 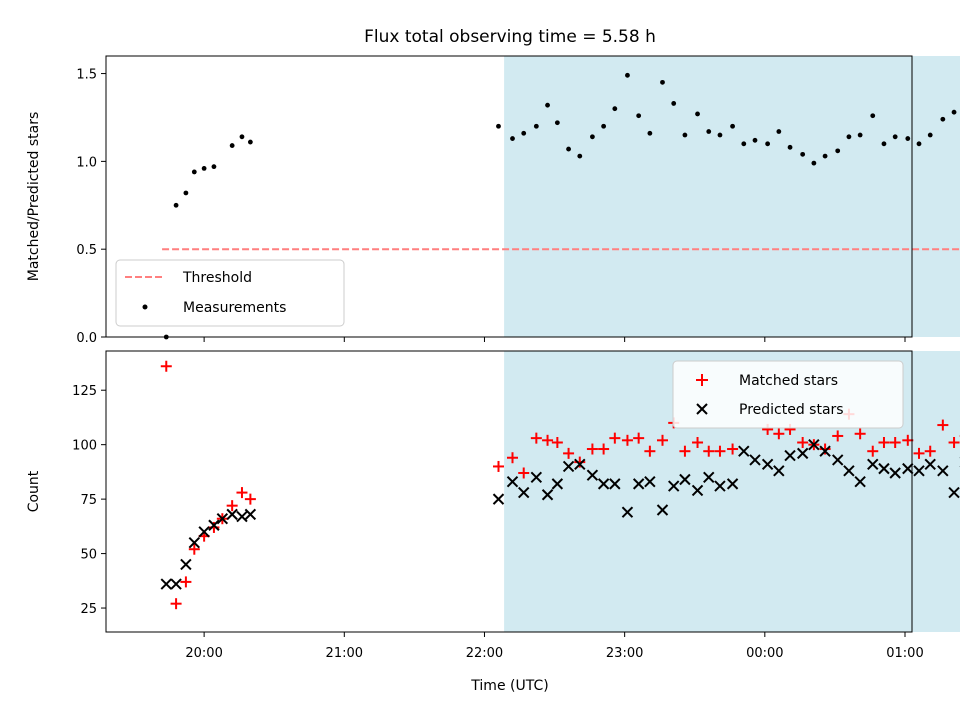 What do you see at coordinates (84, 391) in the screenshot?
I see `y-tick-label: 125` at bounding box center [84, 391].